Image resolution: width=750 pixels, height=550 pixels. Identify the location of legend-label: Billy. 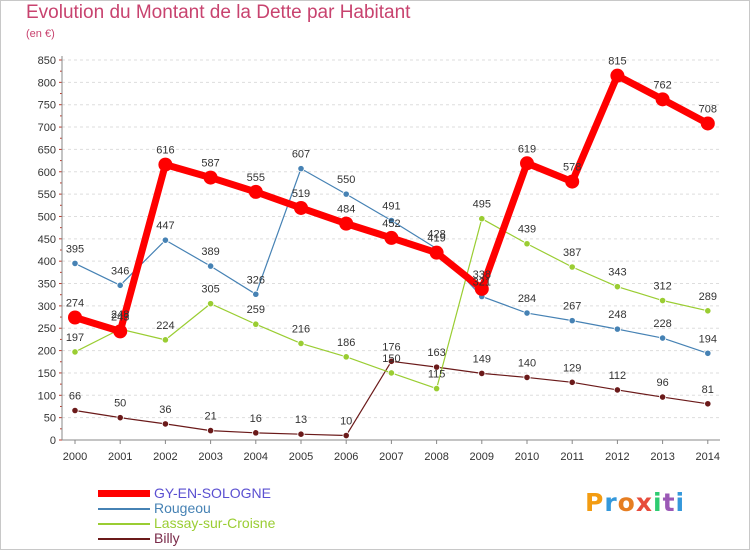
(167, 538).